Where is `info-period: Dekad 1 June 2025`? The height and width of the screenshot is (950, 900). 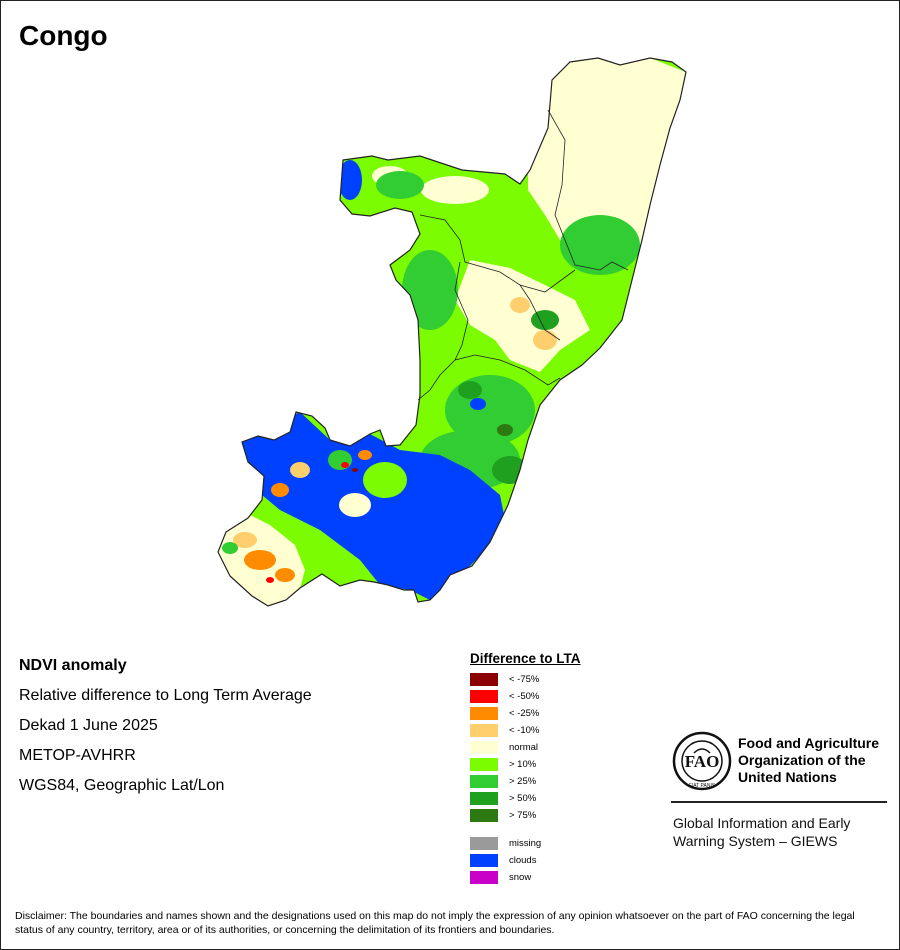 info-period: Dekad 1 June 2025 is located at coordinates (88, 725).